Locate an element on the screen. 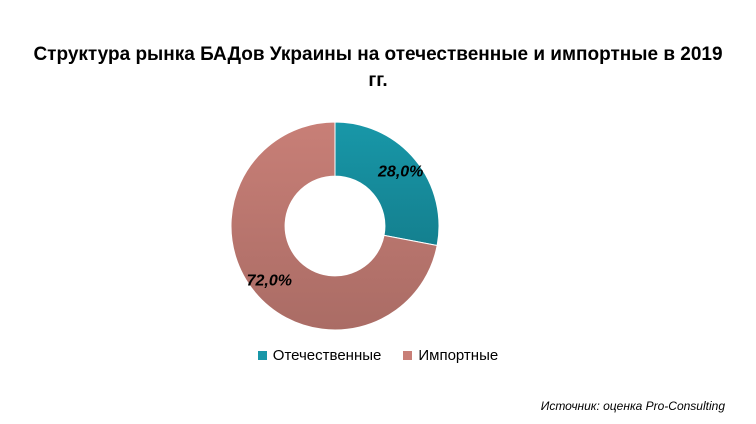  chart-title-line-2: гг. is located at coordinates (378, 80).